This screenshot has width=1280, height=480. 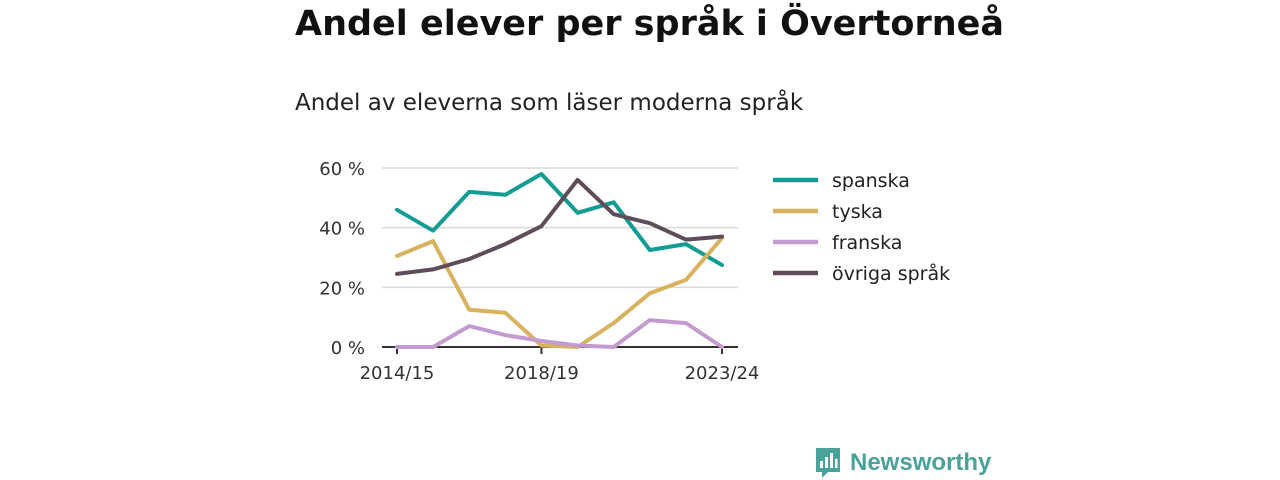 I want to click on x-tick-label: 2023/24, so click(x=722, y=373).